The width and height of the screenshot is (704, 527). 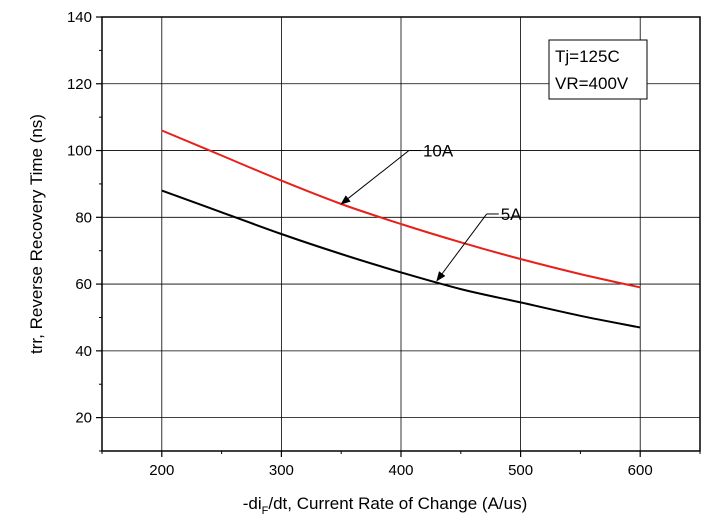 I want to click on x-tick-label: 600, so click(x=640, y=470).